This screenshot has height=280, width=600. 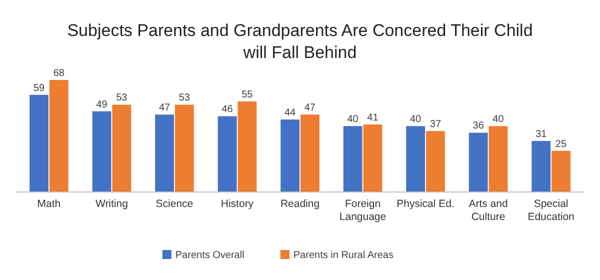 I want to click on x-tick-label: Foreign Language, so click(x=362, y=210).